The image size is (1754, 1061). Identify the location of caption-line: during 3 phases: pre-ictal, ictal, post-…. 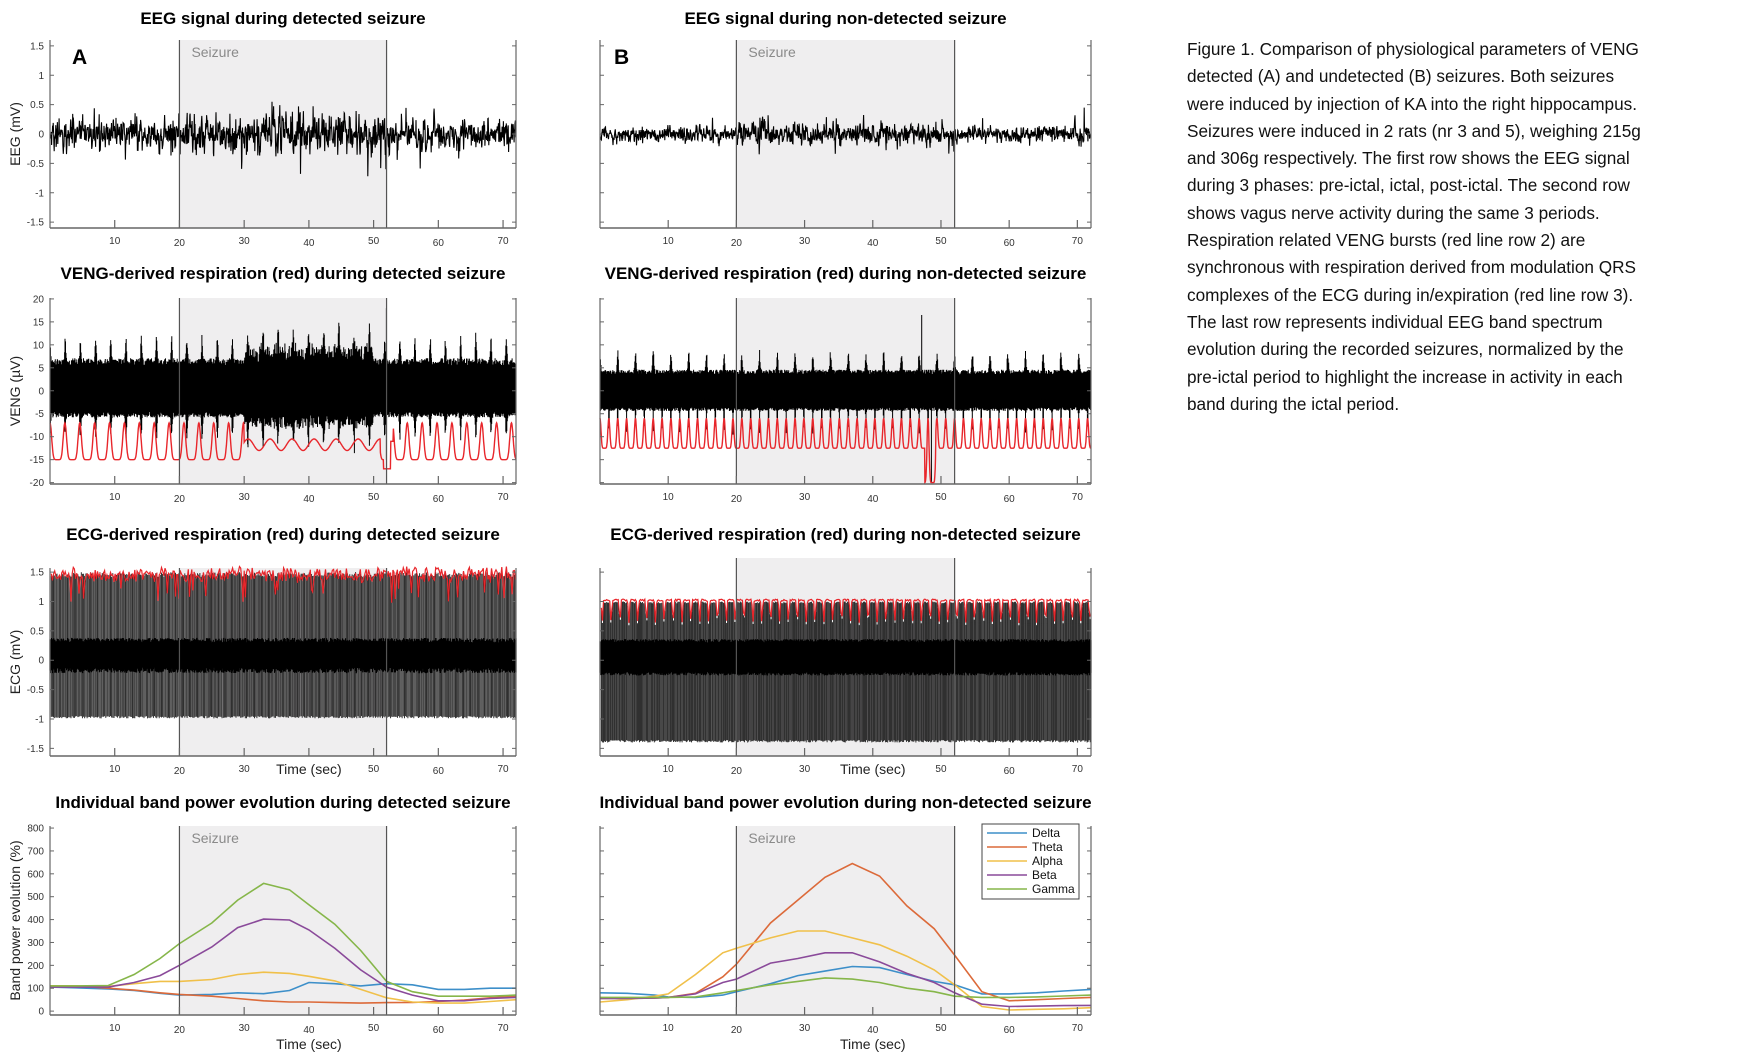
(1408, 185).